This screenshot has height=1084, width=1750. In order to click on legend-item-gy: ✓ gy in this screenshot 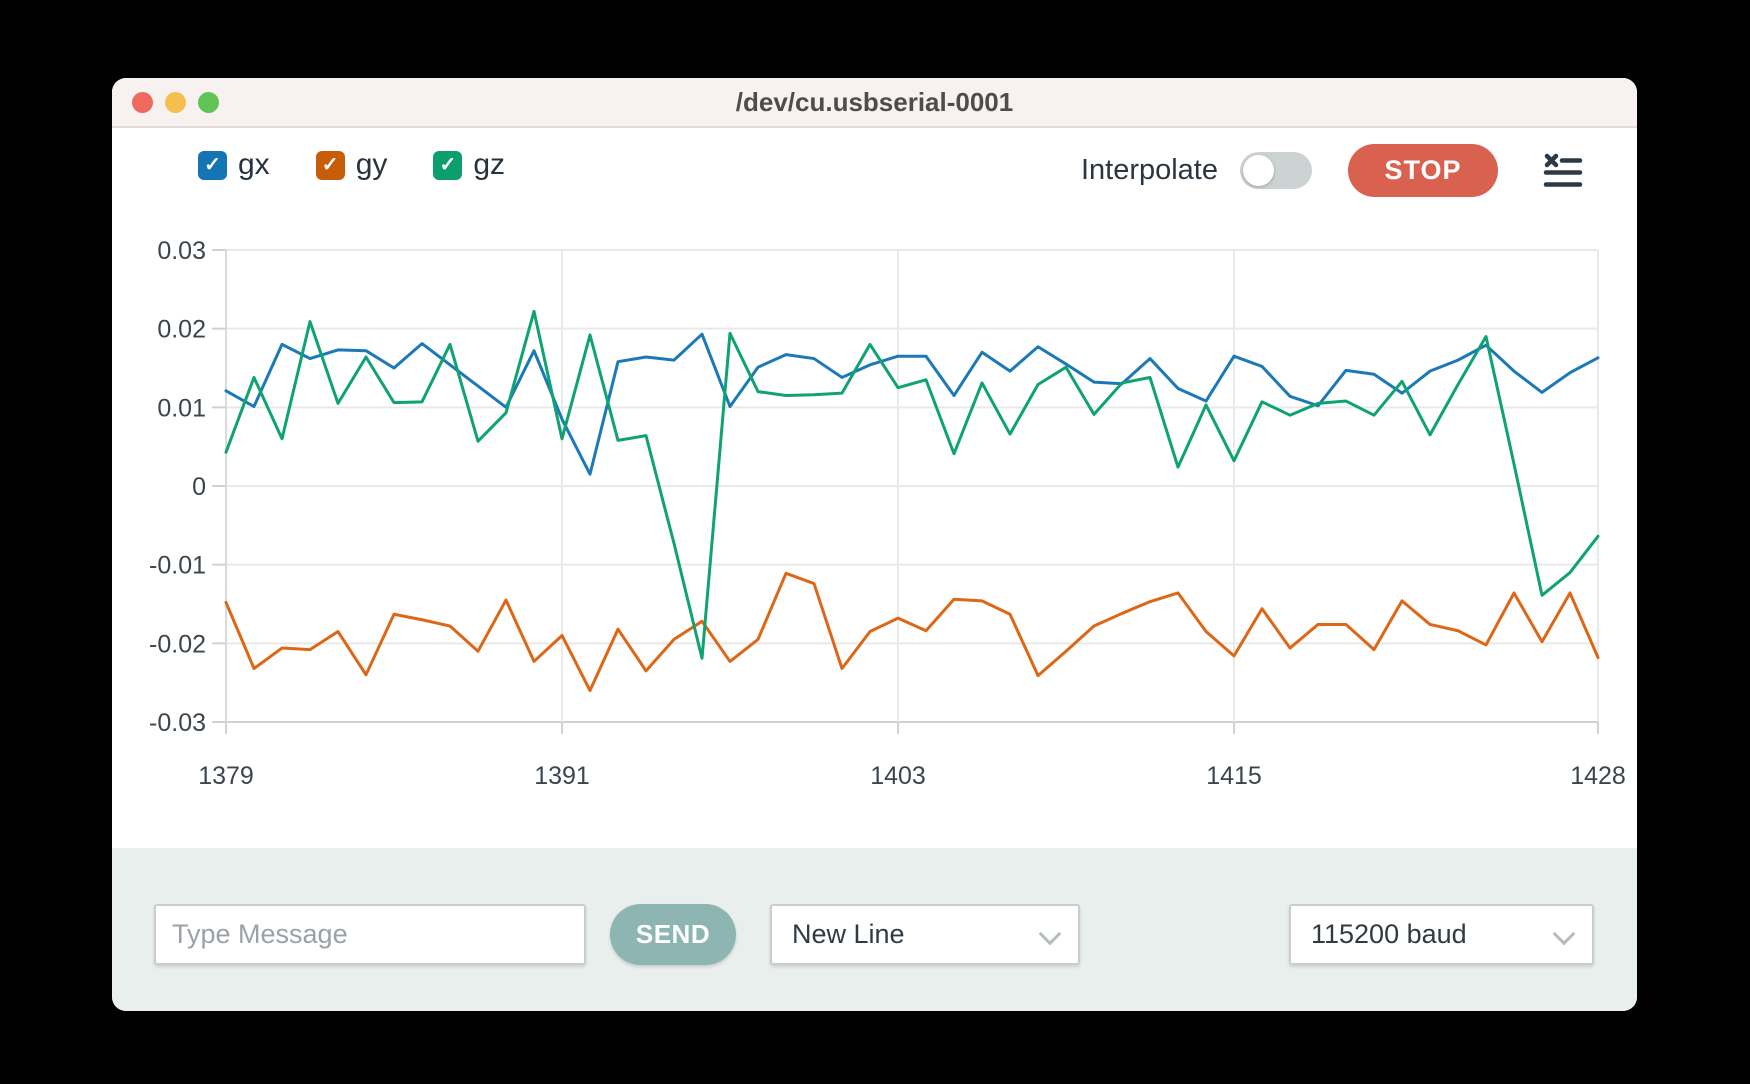, I will do `click(351, 165)`.